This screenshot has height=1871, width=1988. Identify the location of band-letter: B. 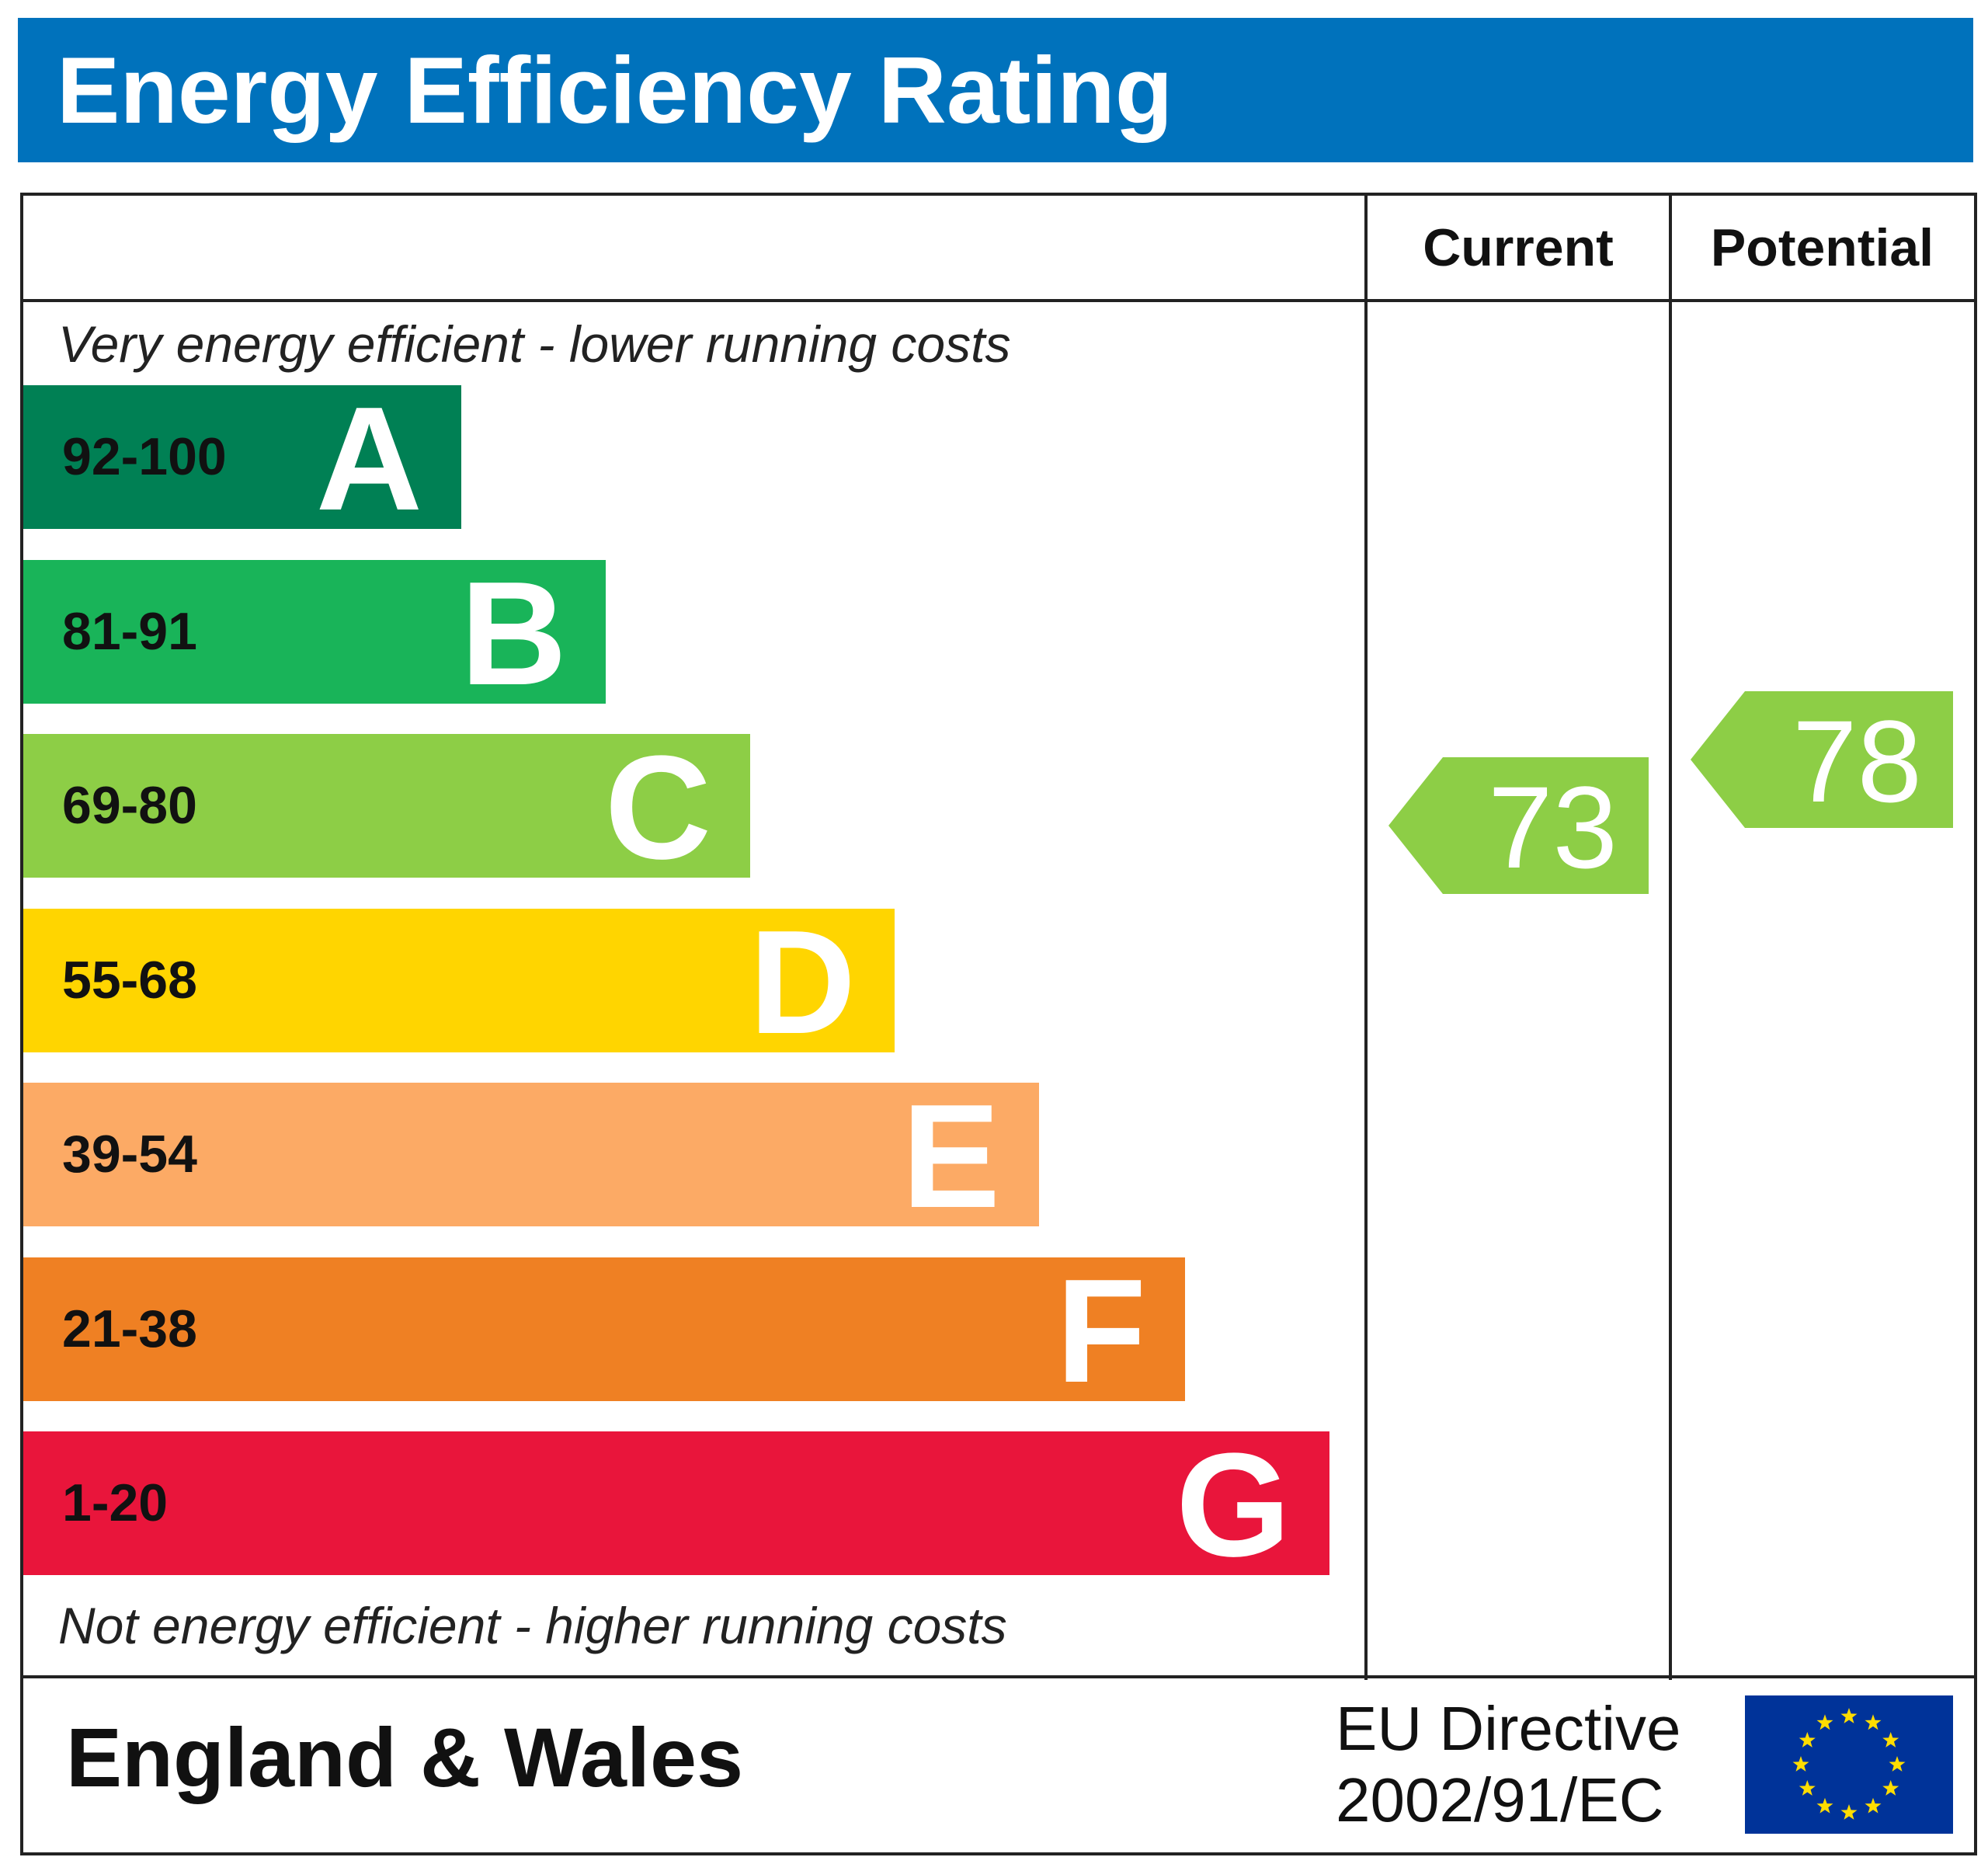
(513, 633).